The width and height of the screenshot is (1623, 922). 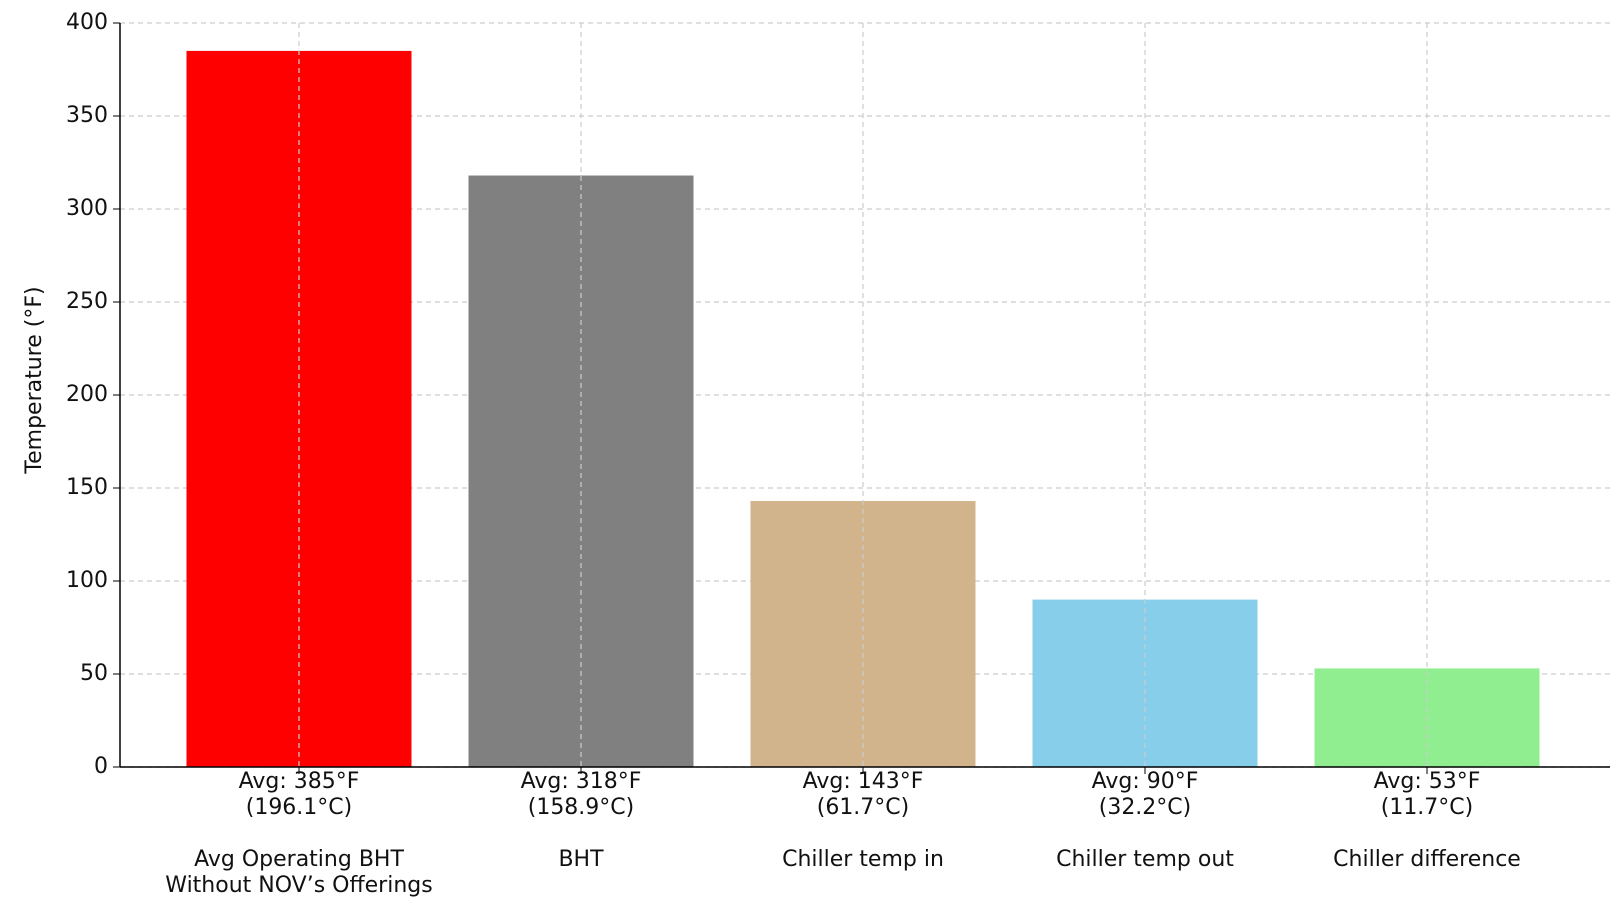 What do you see at coordinates (299, 794) in the screenshot?
I see `value-label: Avg: 385°F (196.1°C)` at bounding box center [299, 794].